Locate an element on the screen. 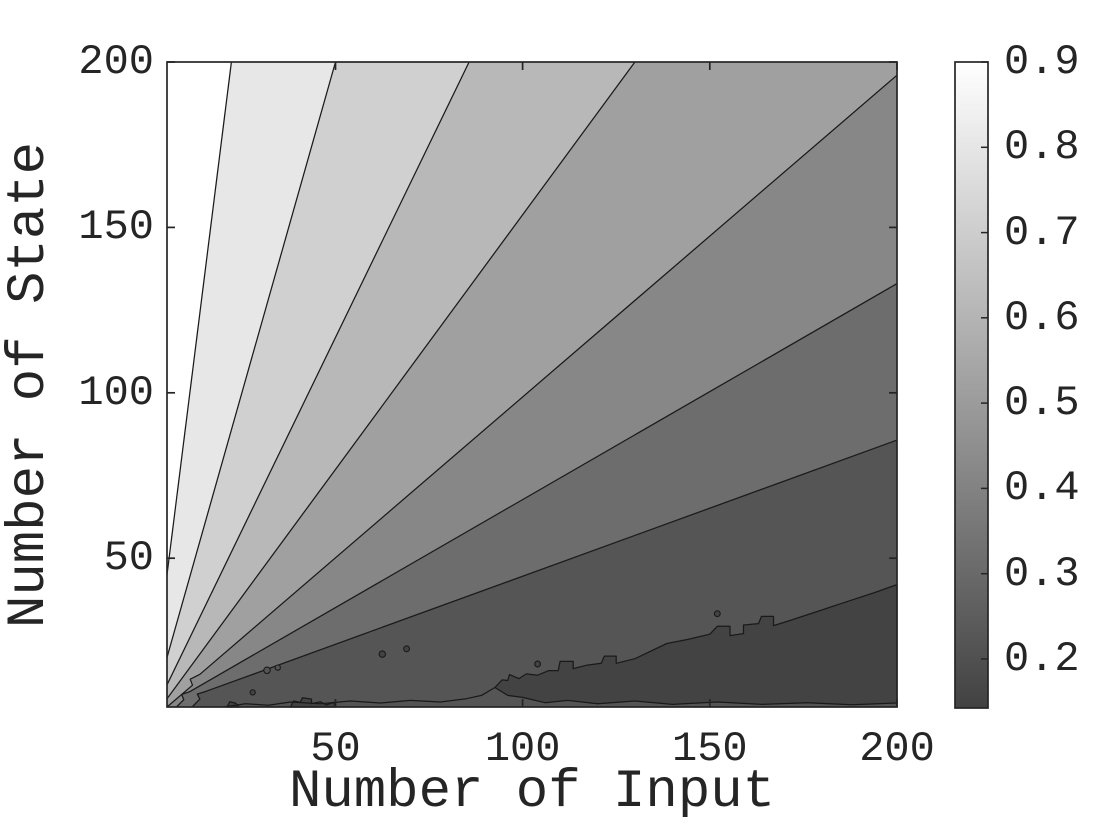 The height and width of the screenshot is (840, 1120). contour-line-0.9 is located at coordinates (199, 318).